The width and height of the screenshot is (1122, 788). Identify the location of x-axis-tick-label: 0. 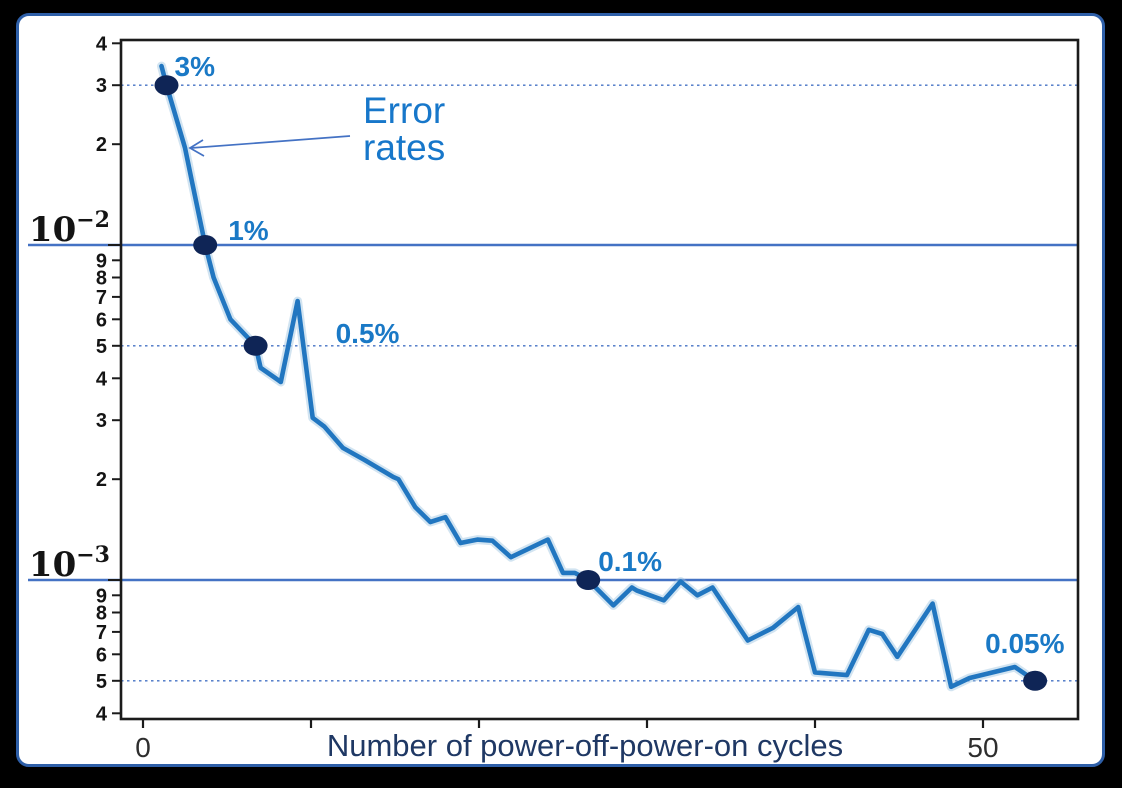
(143, 747).